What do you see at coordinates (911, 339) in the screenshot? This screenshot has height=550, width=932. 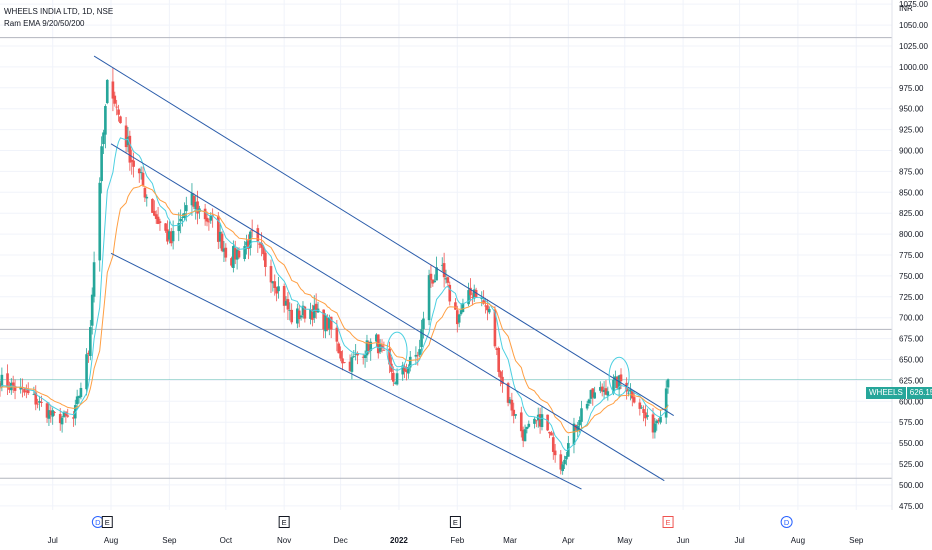 I see `y-tick-label: 675.00` at bounding box center [911, 339].